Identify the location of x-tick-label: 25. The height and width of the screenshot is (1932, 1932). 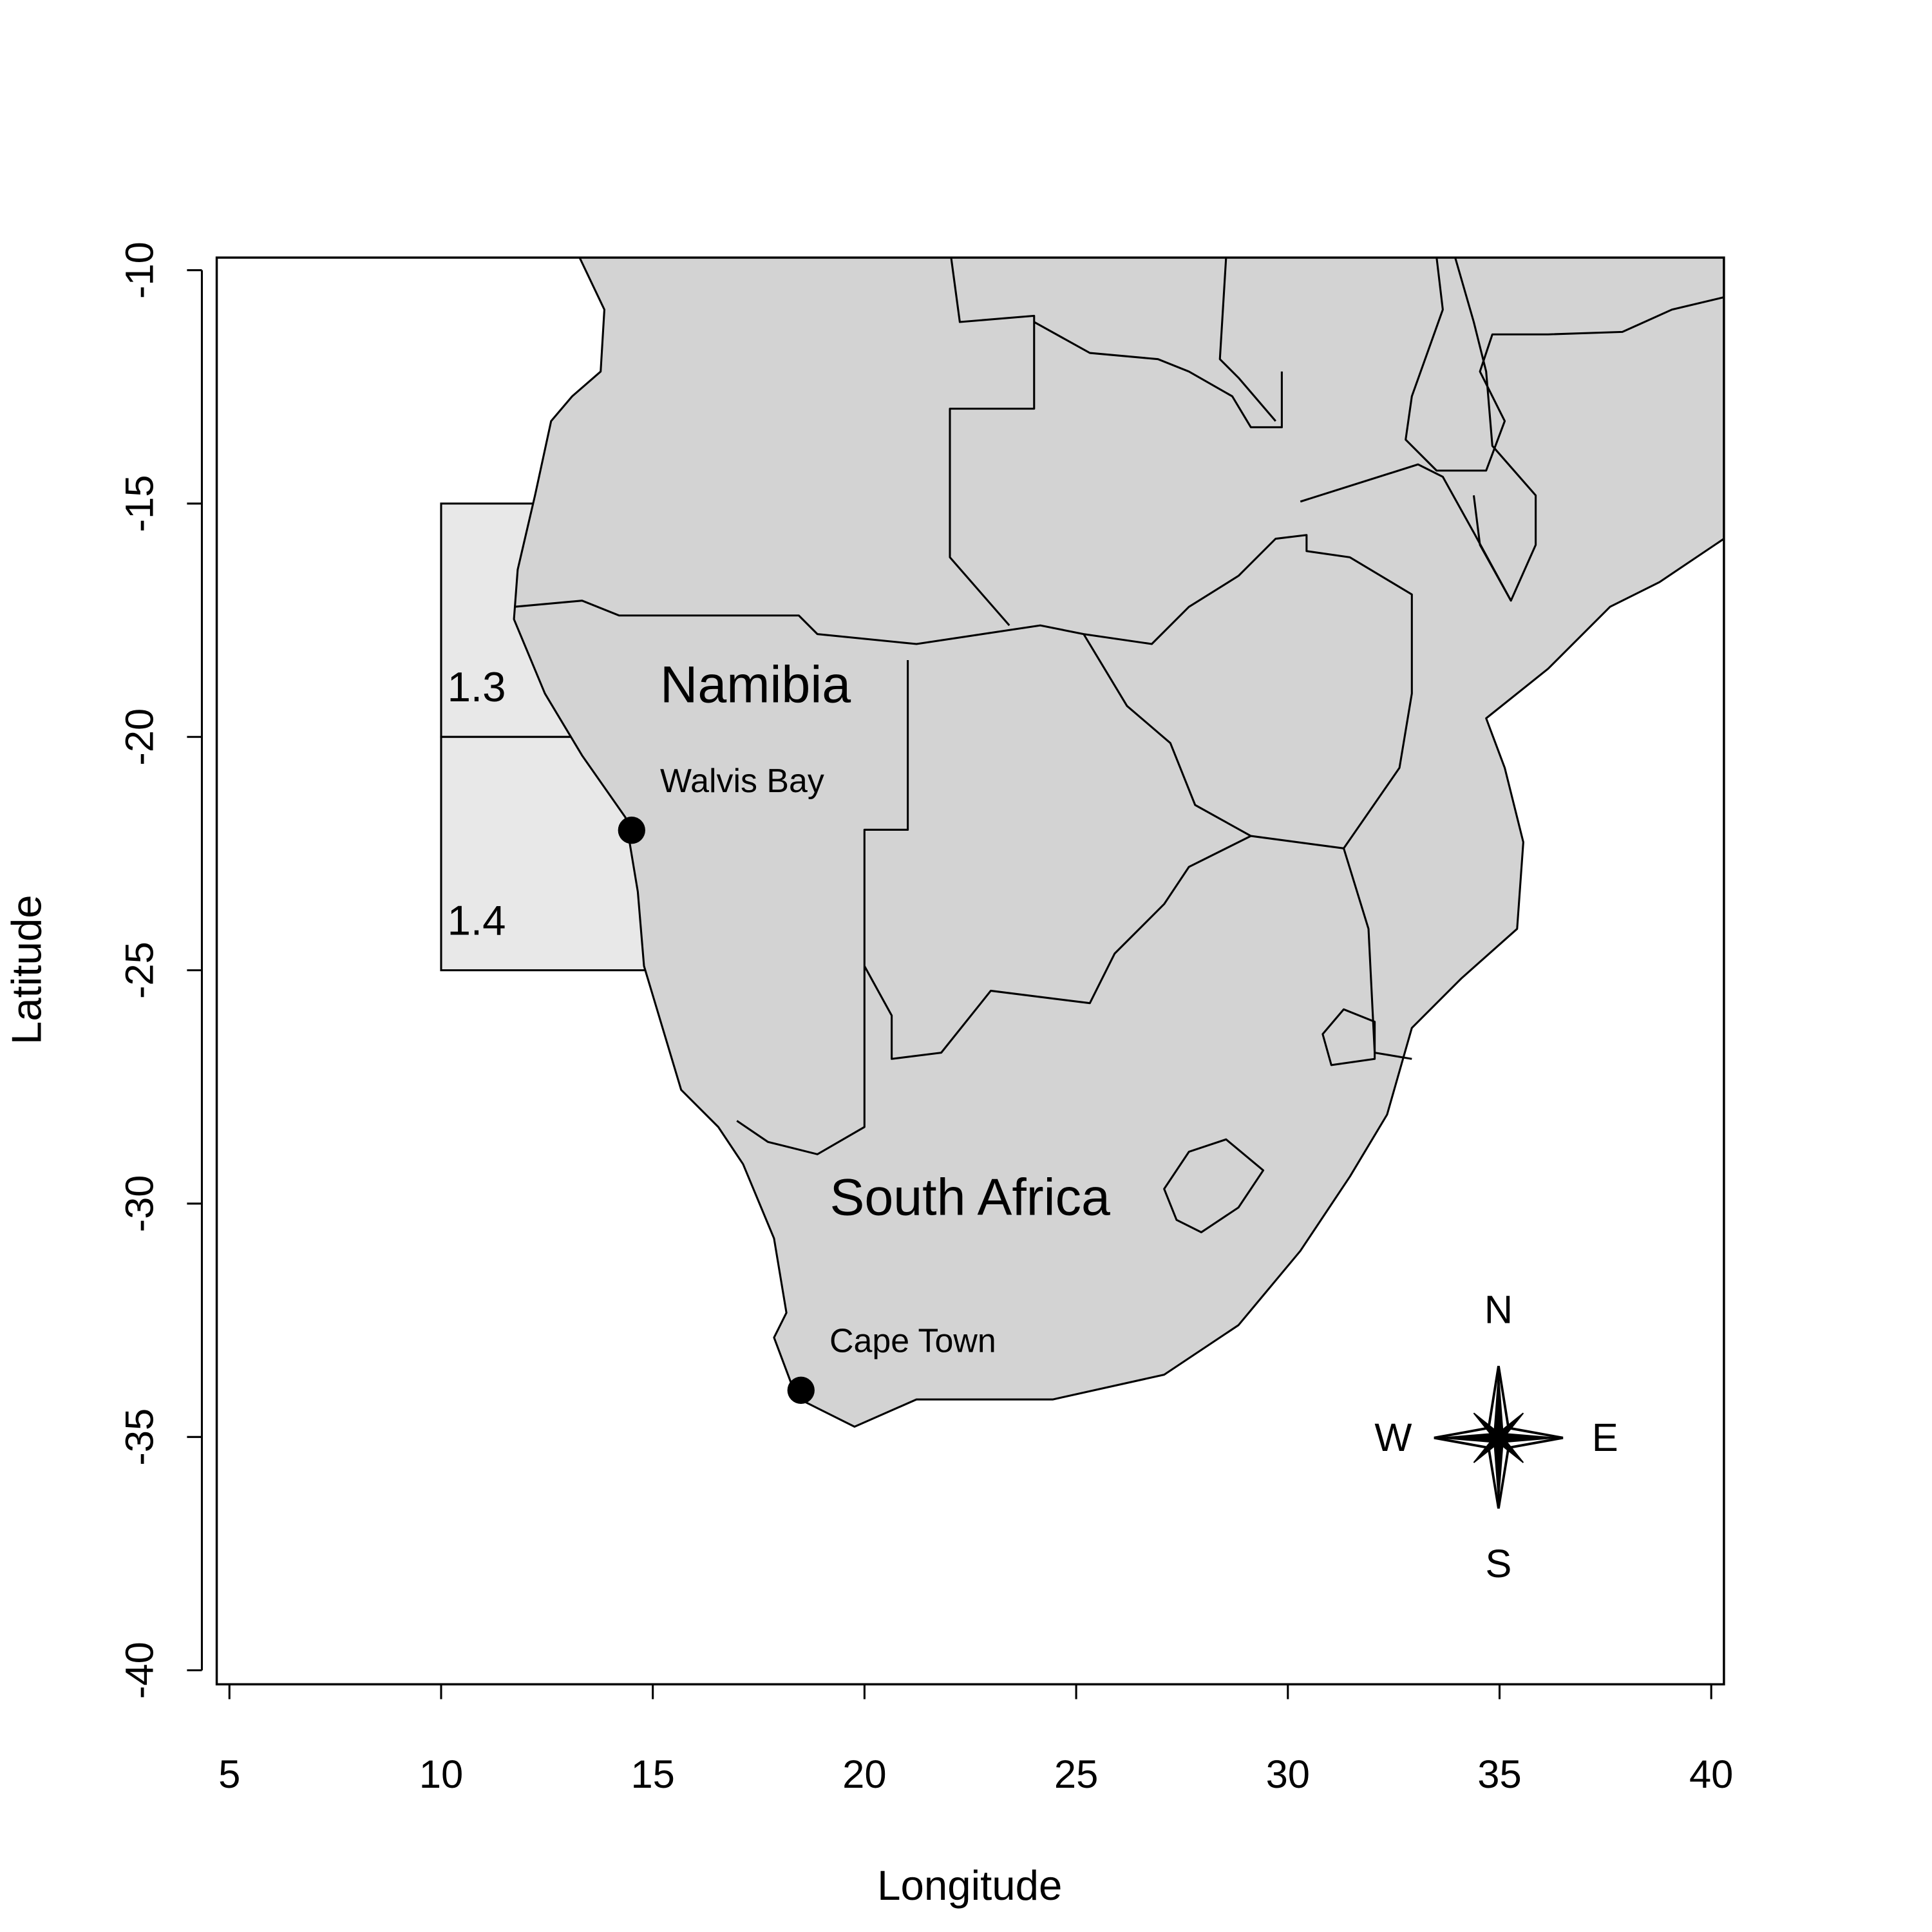
(1076, 1774).